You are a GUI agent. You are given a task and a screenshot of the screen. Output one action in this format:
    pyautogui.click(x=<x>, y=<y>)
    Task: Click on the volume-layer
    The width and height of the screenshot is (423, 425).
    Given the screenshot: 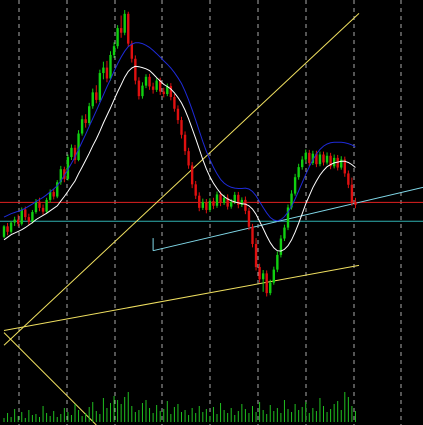 What is the action you would take?
    pyautogui.click(x=179, y=407)
    